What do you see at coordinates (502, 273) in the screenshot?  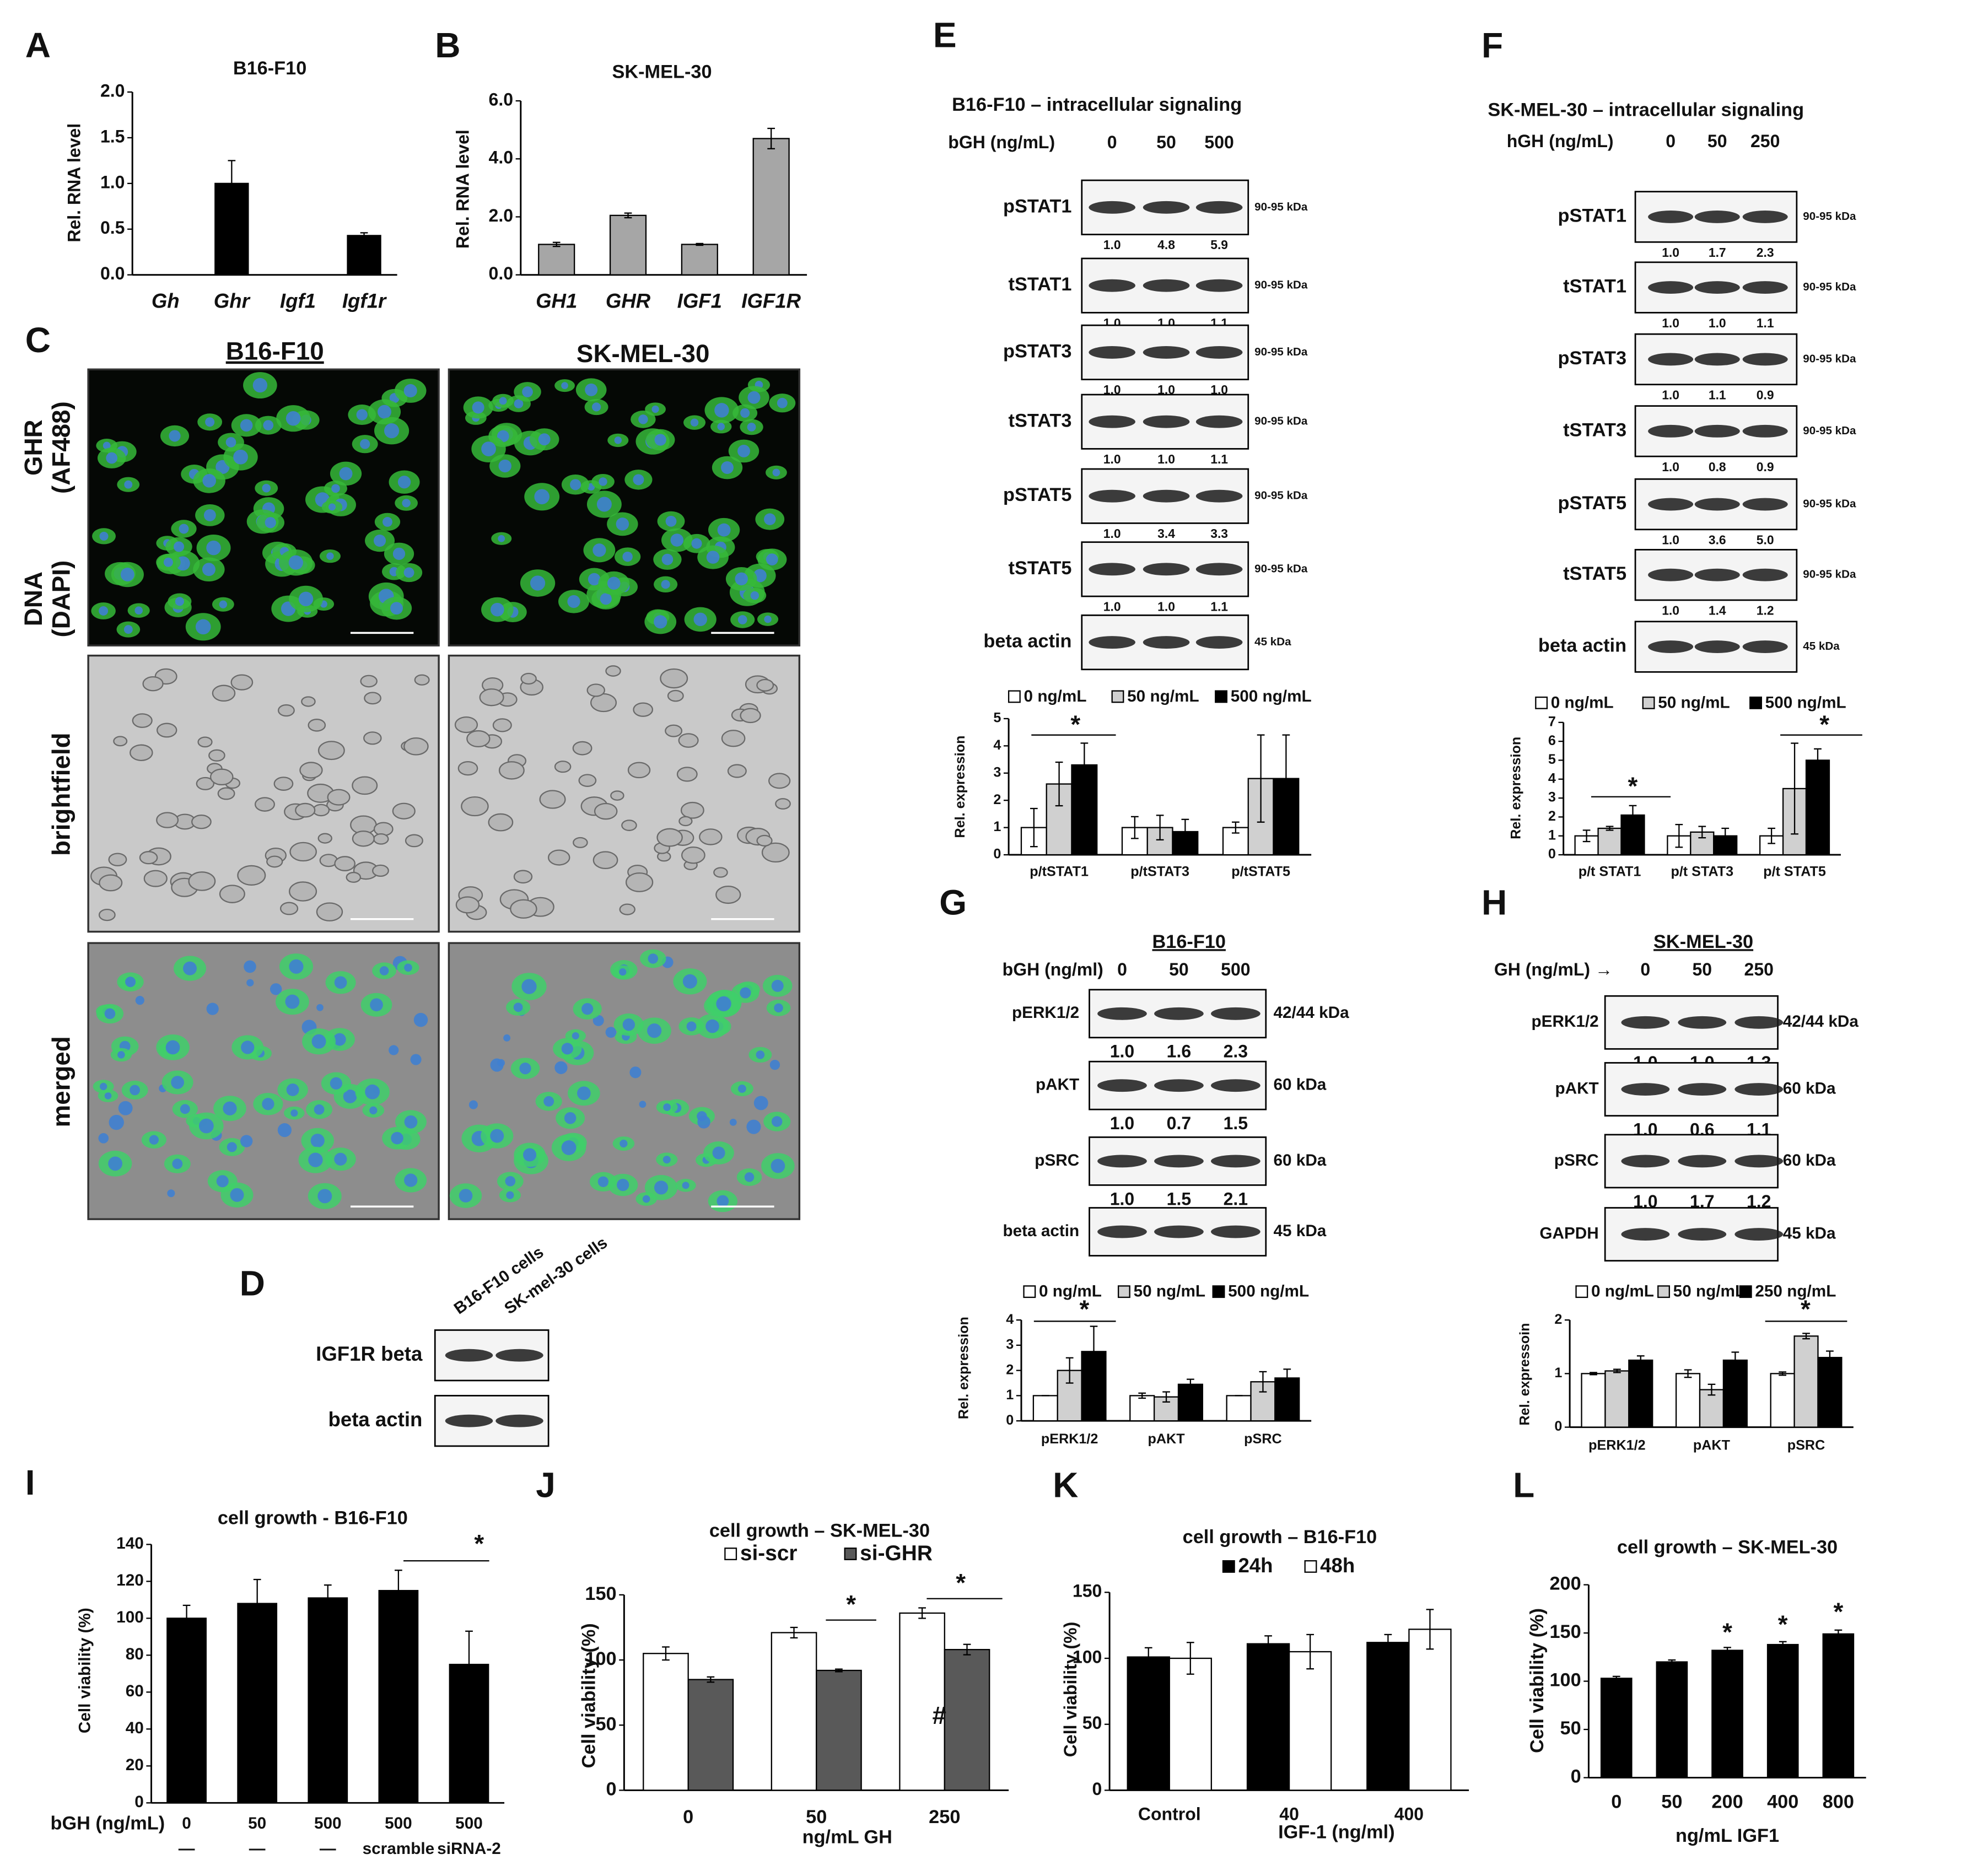 I see `y-tick-label: 0.0` at bounding box center [502, 273].